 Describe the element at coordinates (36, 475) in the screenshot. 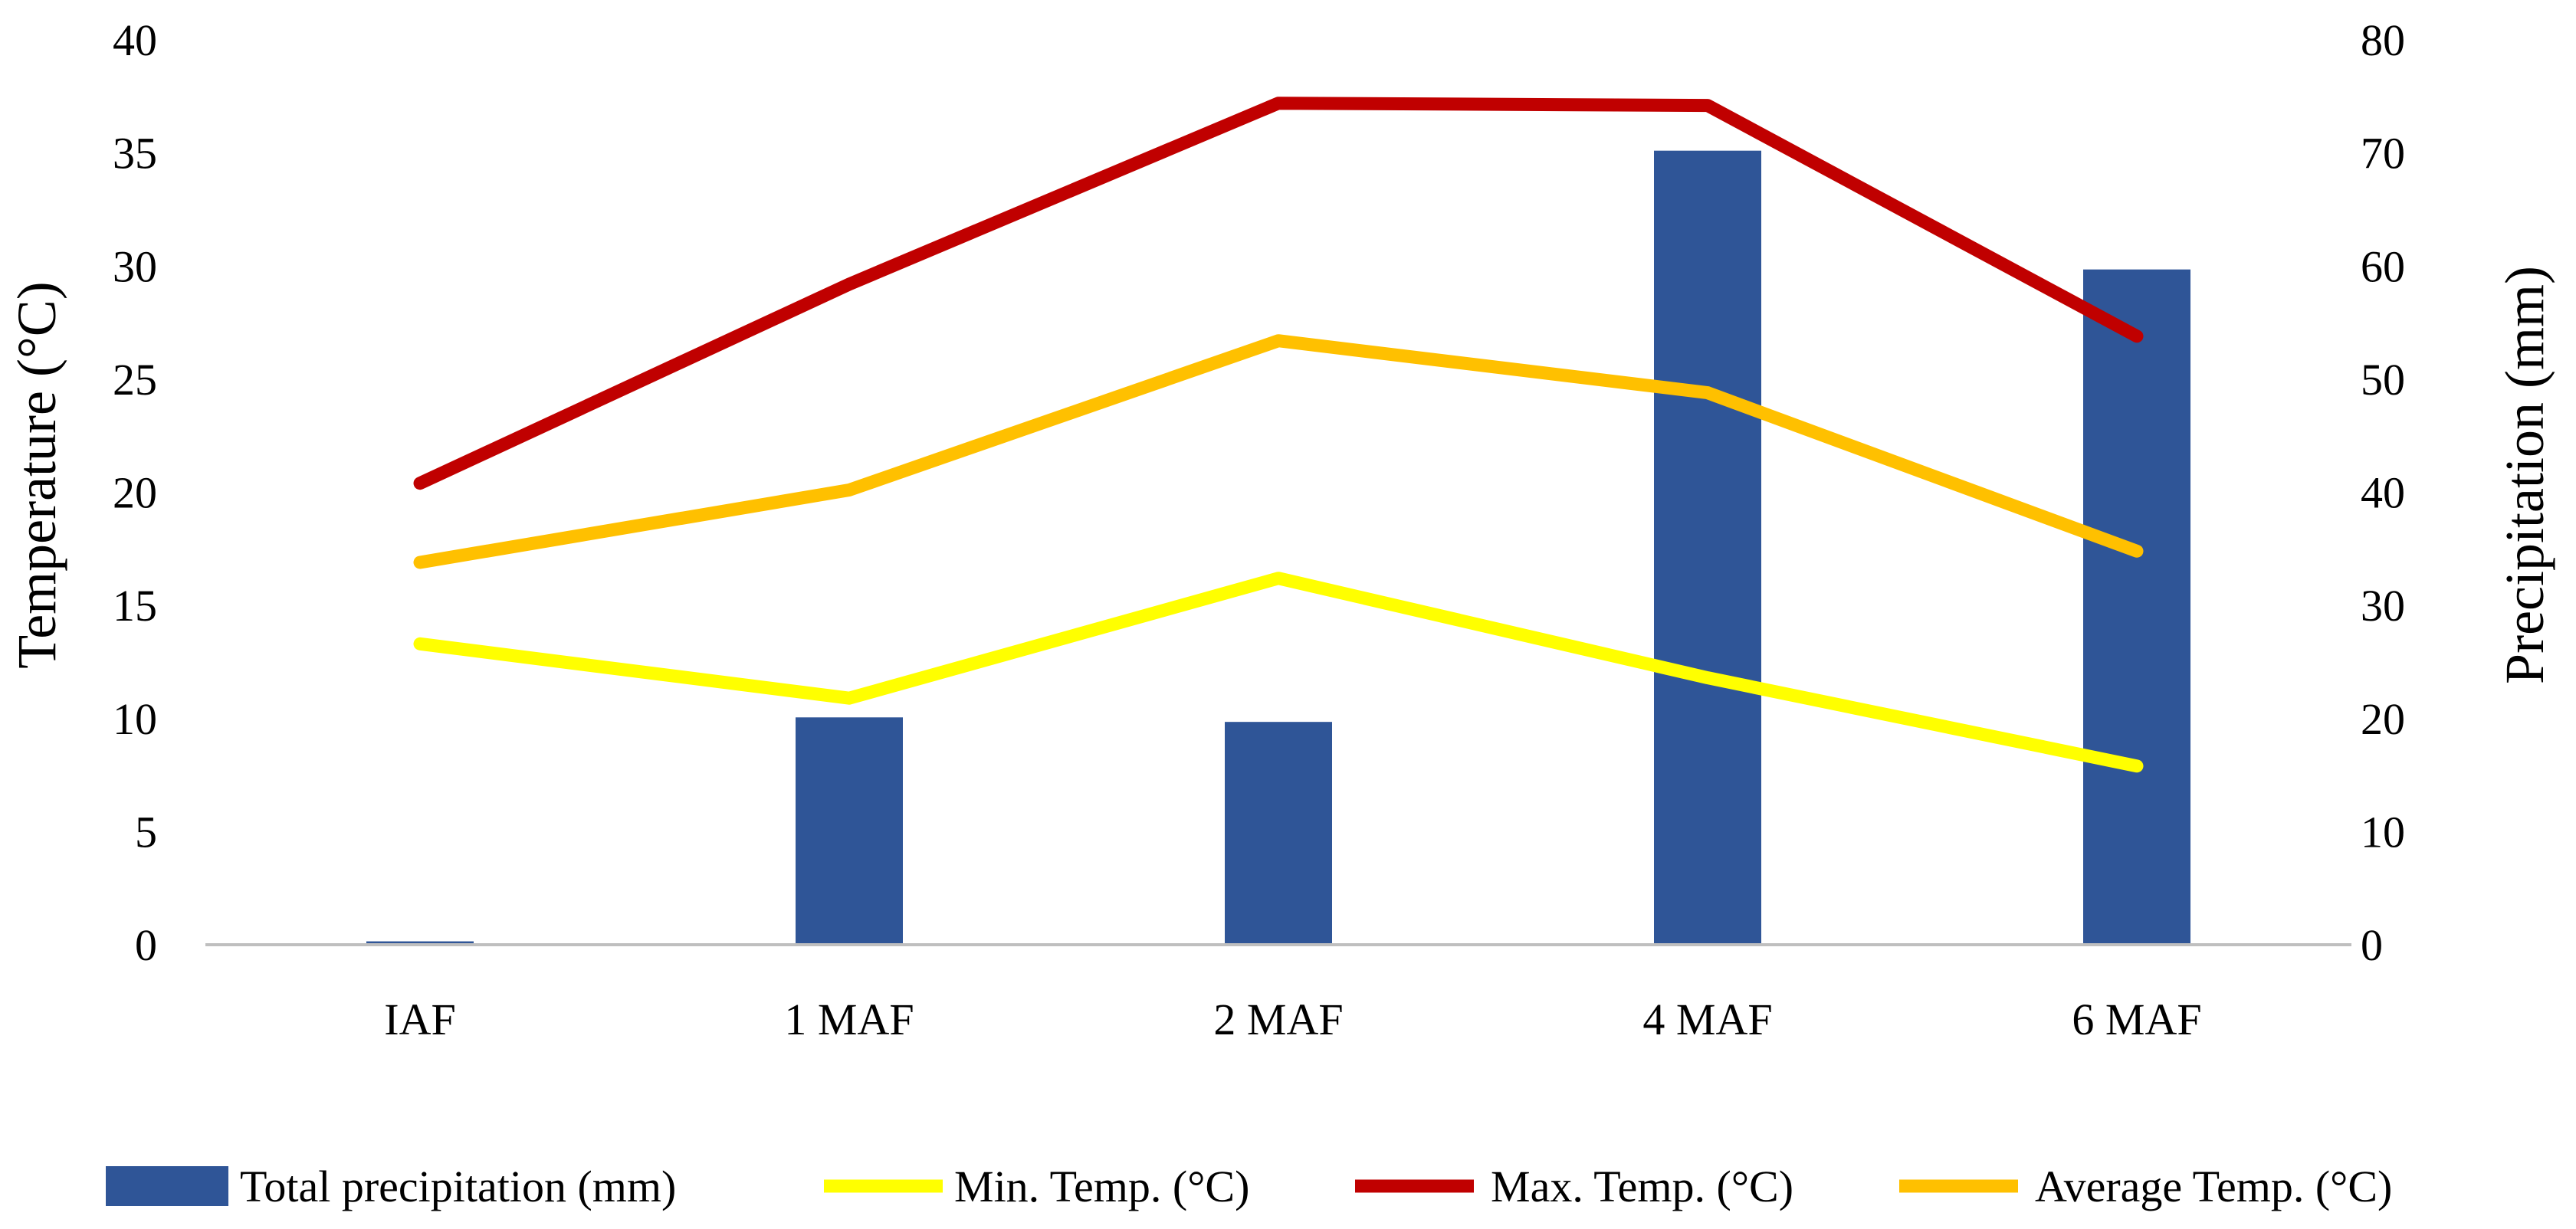

I see `left-axis-title: Temperature (°C)` at that location.